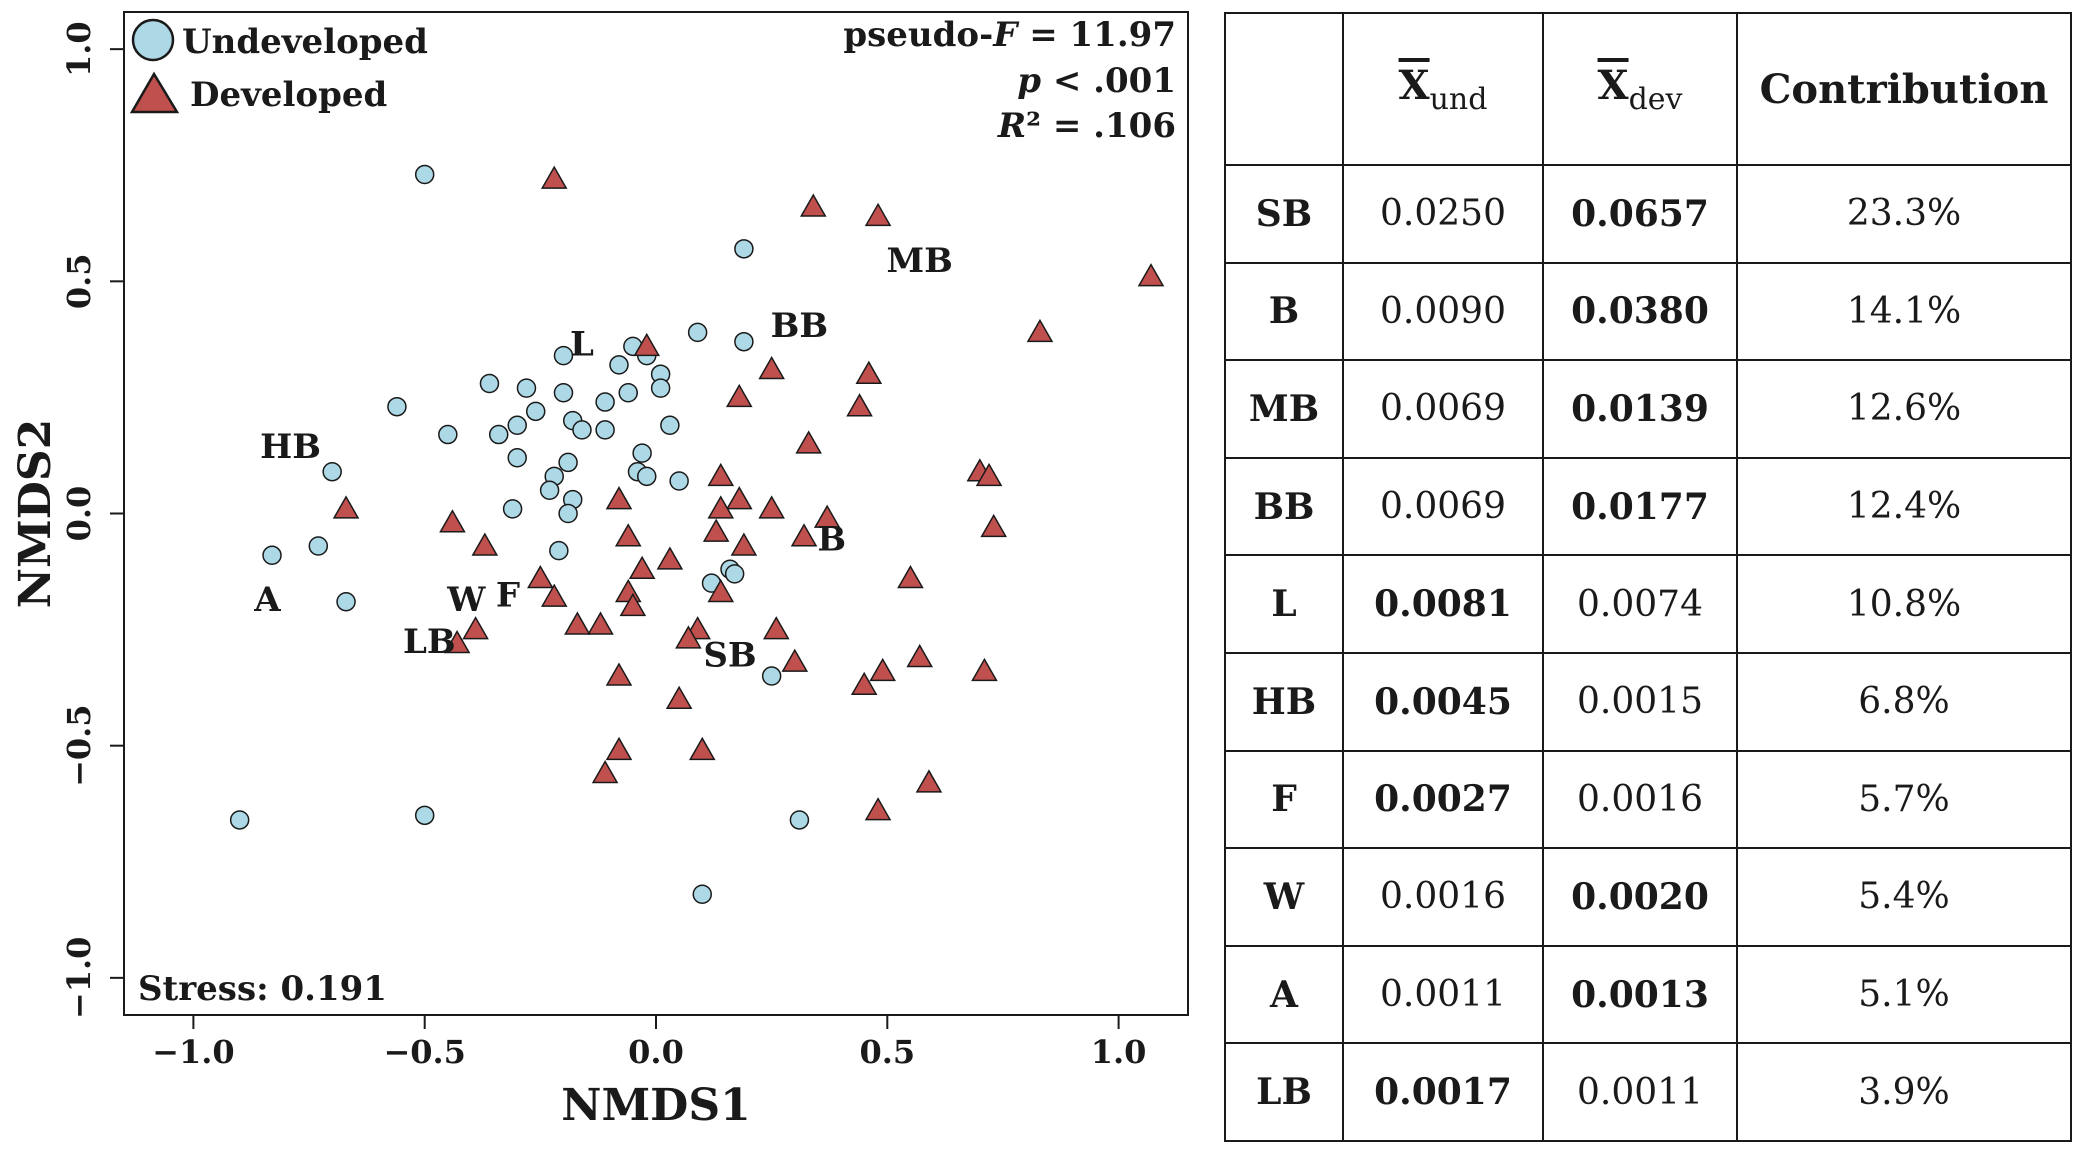 This screenshot has height=1150, width=2079. I want to click on table-row: A 0.0011 0.0013 5.1%, so click(1648, 994).